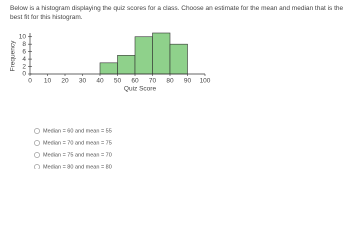  What do you see at coordinates (24, 74) in the screenshot?
I see `y-tick-label: 0` at bounding box center [24, 74].